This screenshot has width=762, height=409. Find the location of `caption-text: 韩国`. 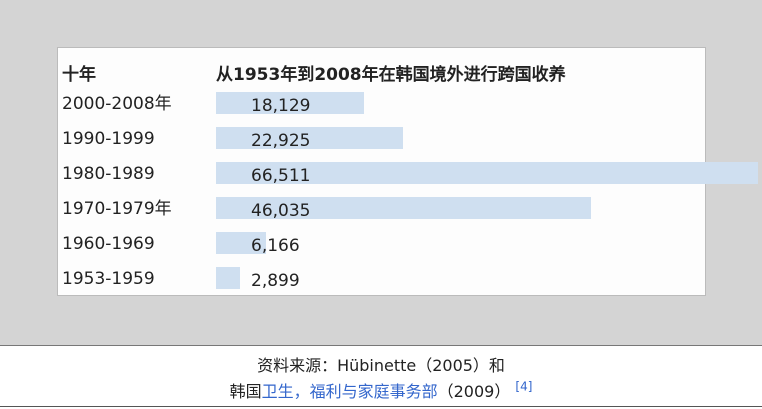

caption-text: 韩国 is located at coordinates (245, 391).